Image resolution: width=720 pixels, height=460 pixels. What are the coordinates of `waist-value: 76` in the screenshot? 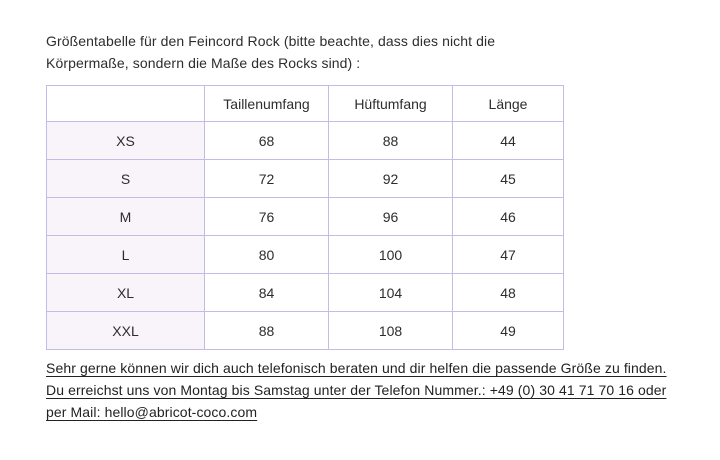 It's located at (266, 216).